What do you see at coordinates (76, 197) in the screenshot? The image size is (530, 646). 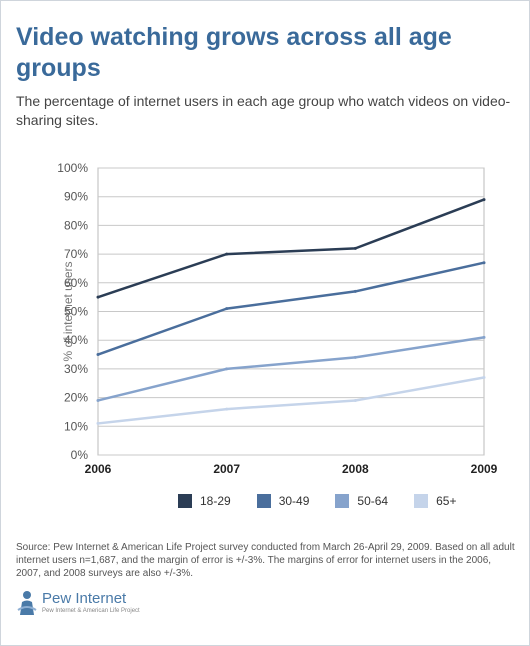 I see `y-tick-label: 90%` at bounding box center [76, 197].